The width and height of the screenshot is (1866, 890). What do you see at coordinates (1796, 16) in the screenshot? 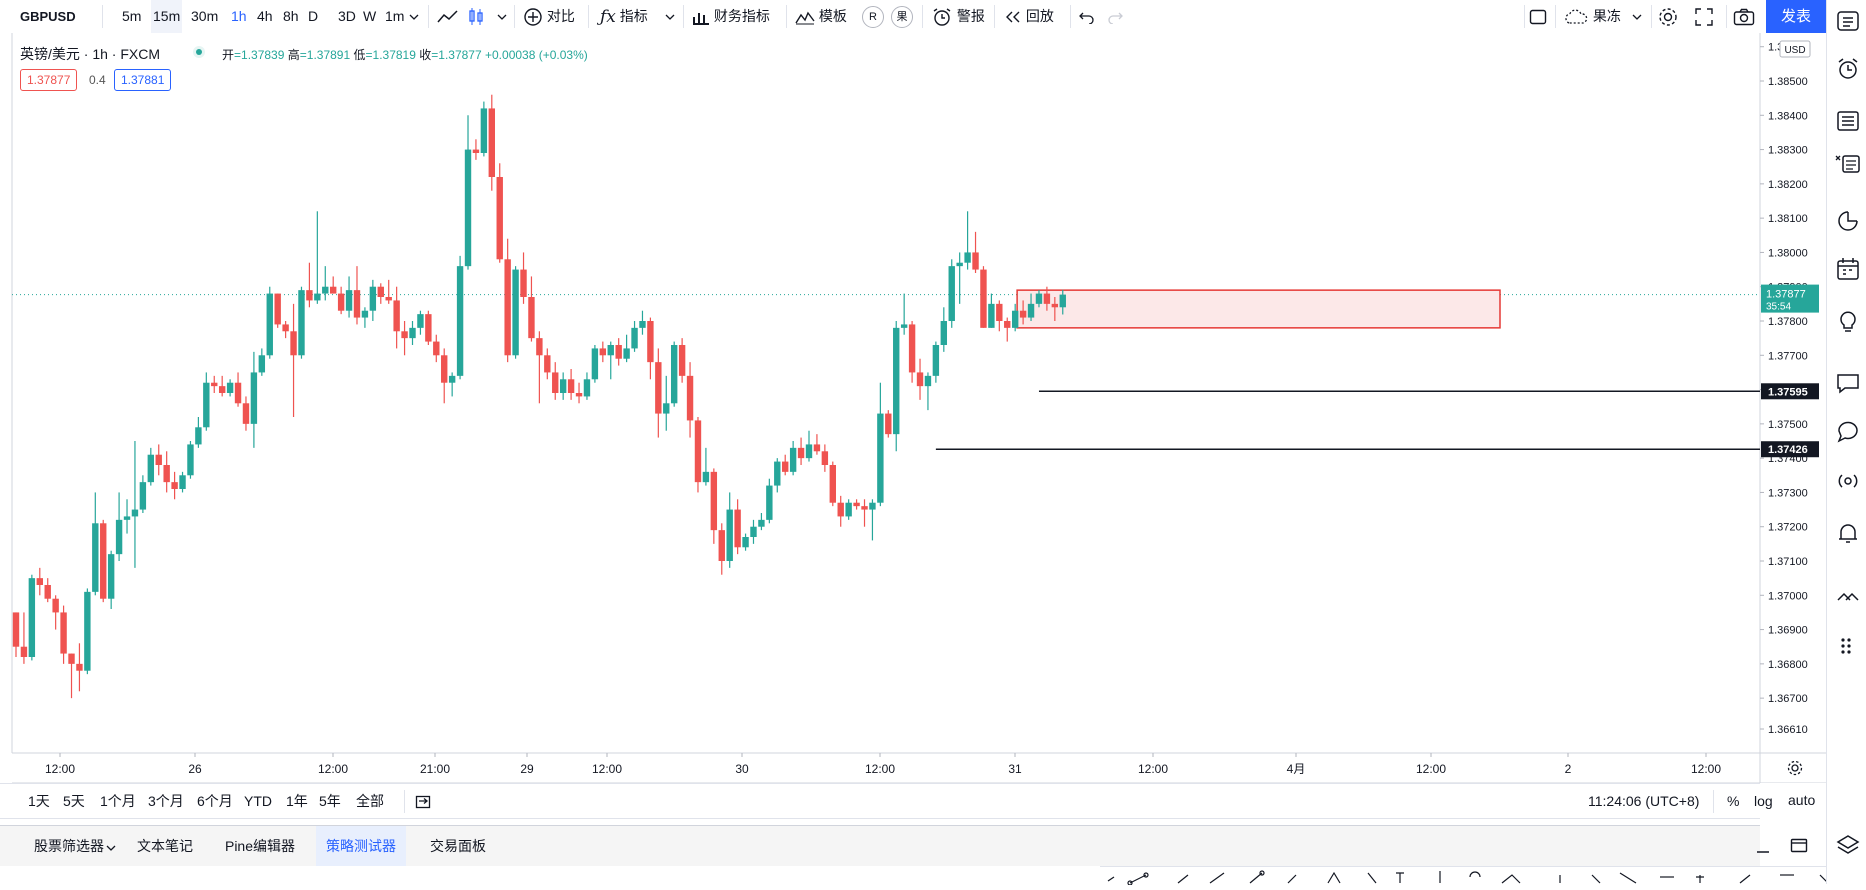
I see `publish-button: 发表` at bounding box center [1796, 16].